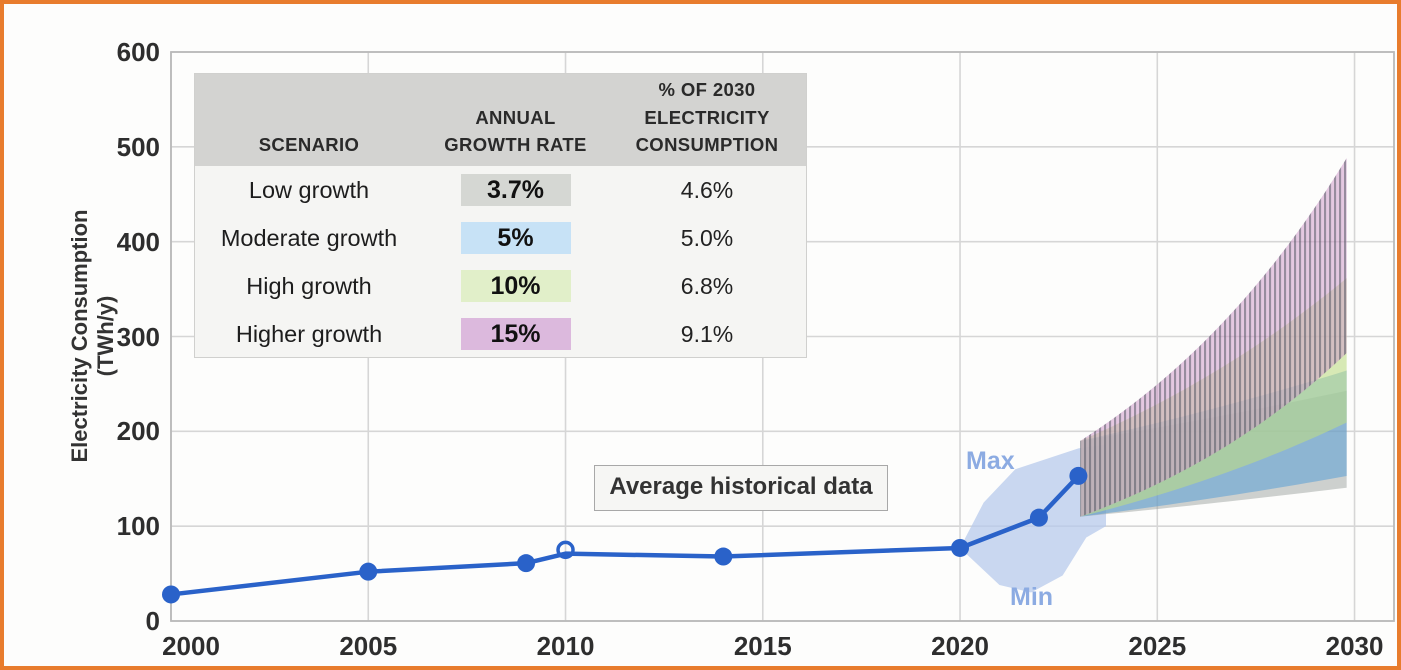 This screenshot has width=1401, height=670. Describe the element at coordinates (1157, 646) in the screenshot. I see `x-tick-label: 2025` at that location.